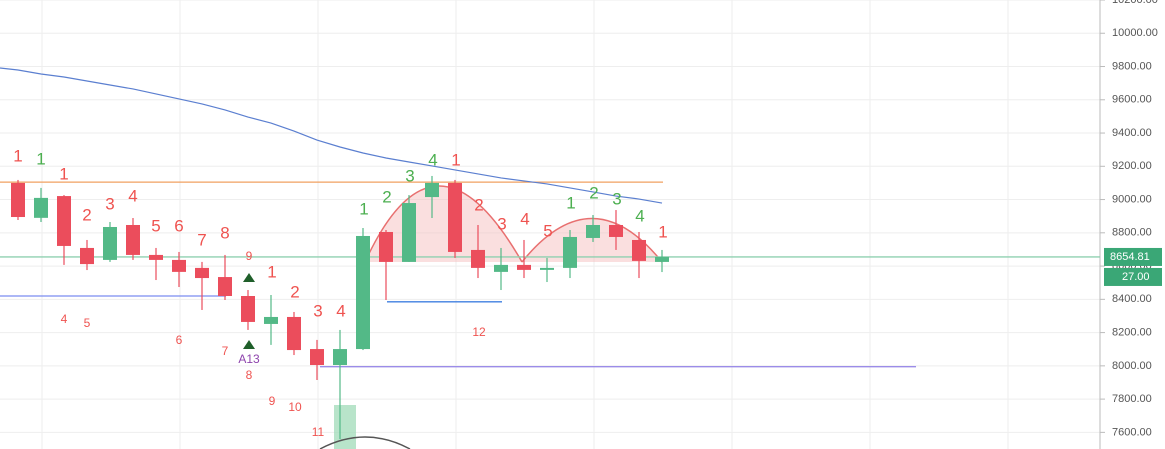  Describe the element at coordinates (249, 359) in the screenshot. I see `count-label: A13` at that location.